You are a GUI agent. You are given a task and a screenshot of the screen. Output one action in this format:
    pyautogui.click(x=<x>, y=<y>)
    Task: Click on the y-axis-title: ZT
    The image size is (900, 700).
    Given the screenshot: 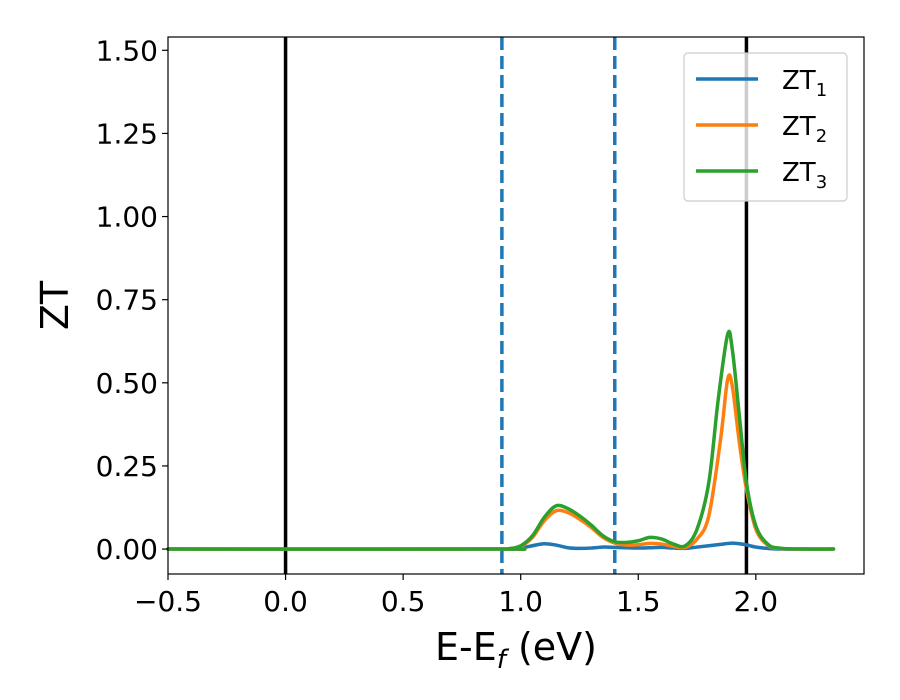 What is the action you would take?
    pyautogui.click(x=55, y=305)
    